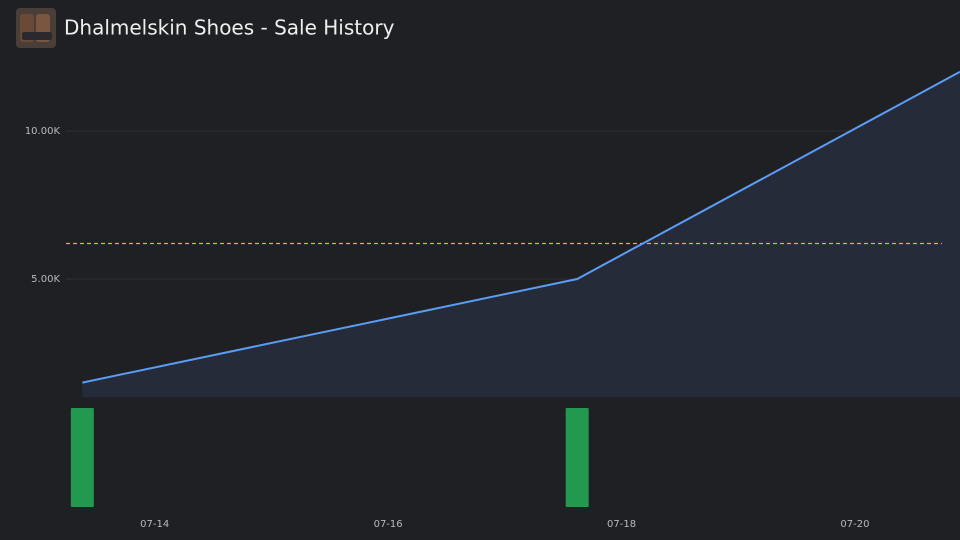  I want to click on title: Dhalmelskin Shoes - Sale History, so click(229, 28).